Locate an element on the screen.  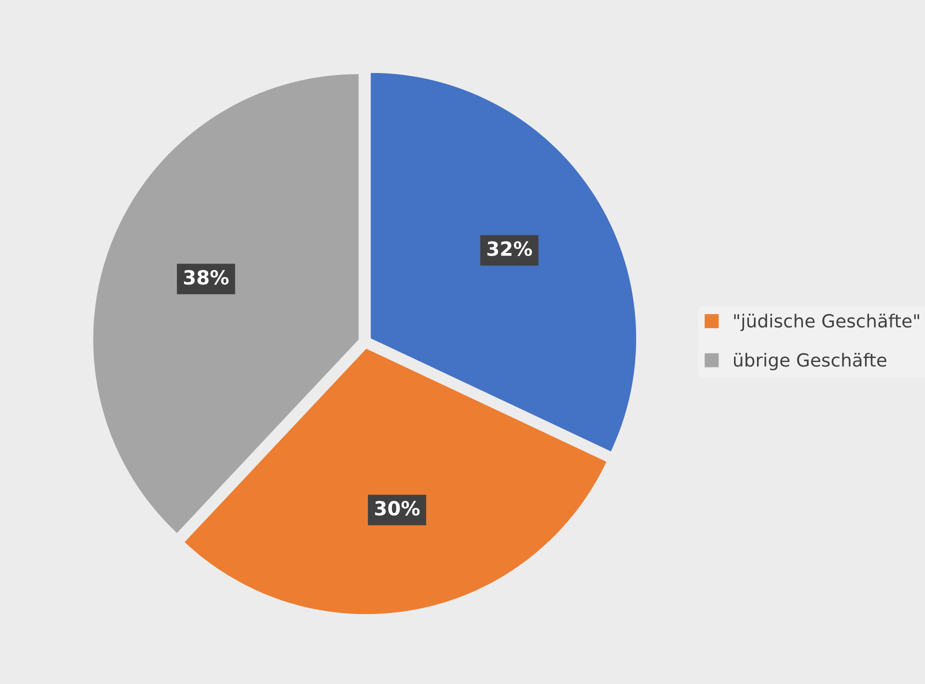
data-label: 30% is located at coordinates (397, 508).